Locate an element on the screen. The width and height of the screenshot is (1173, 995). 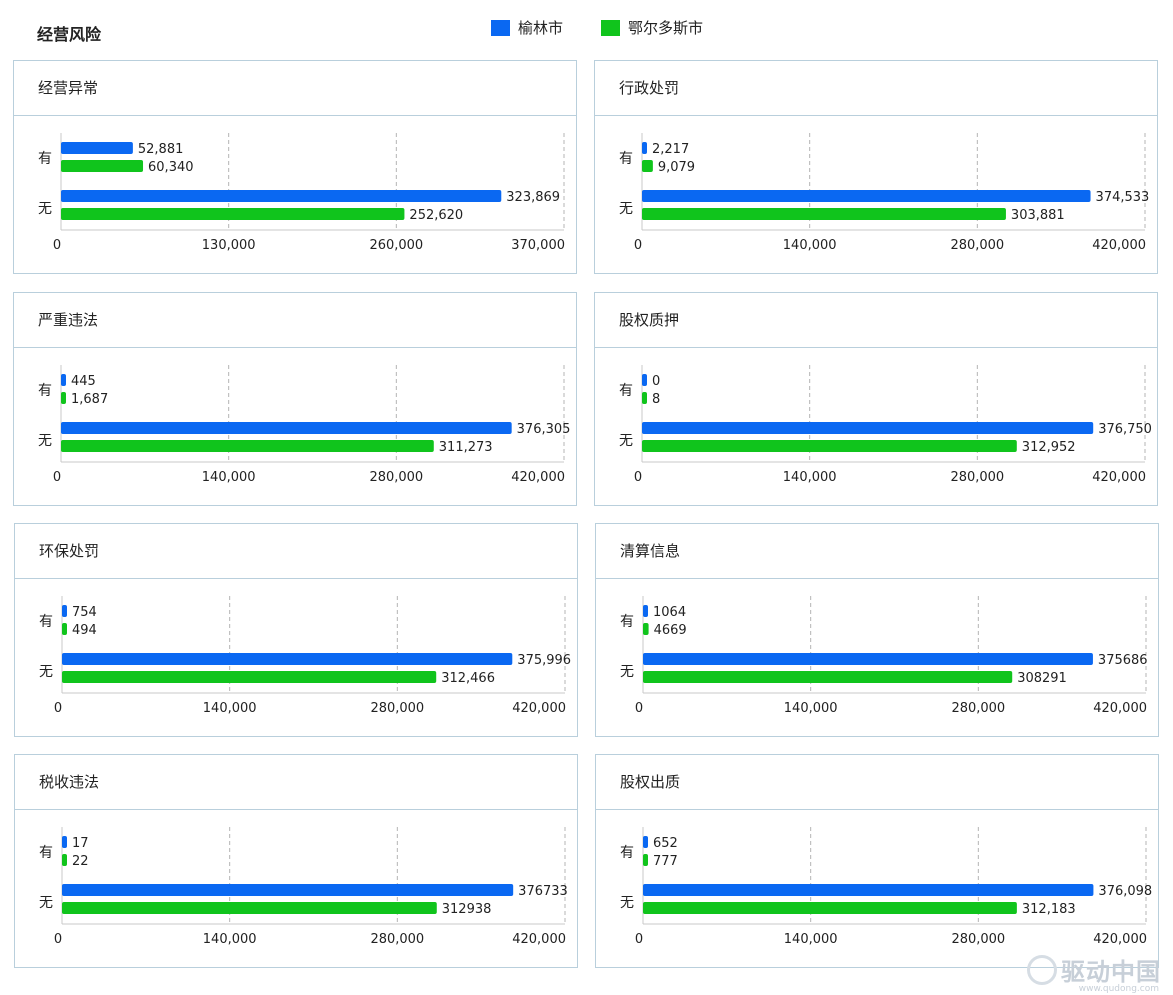
data-label: 60,340 is located at coordinates (171, 167).